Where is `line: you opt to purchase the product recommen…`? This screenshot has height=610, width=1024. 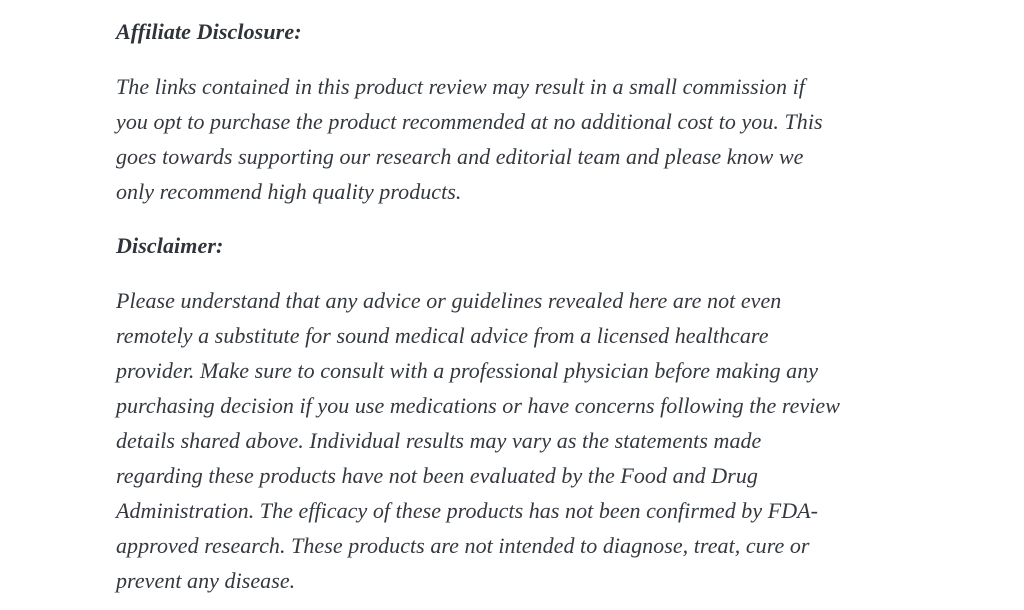
line: you opt to purchase the product recommen… is located at coordinates (469, 121).